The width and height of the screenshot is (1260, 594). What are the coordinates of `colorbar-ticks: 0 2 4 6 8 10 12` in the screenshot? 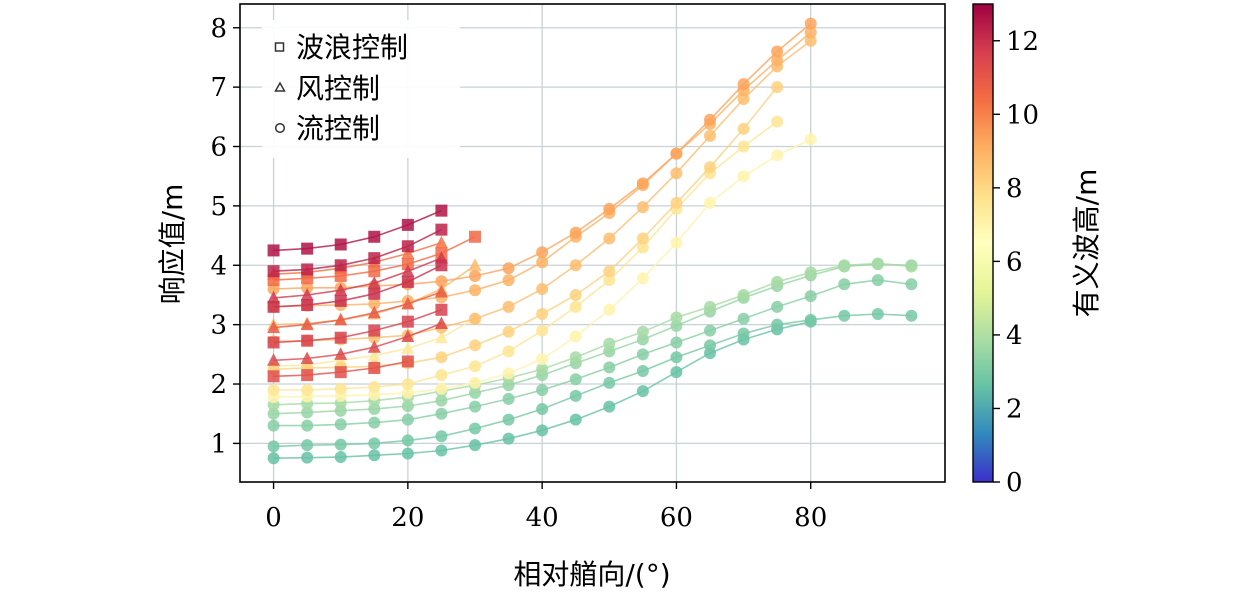 It's located at (1016, 262).